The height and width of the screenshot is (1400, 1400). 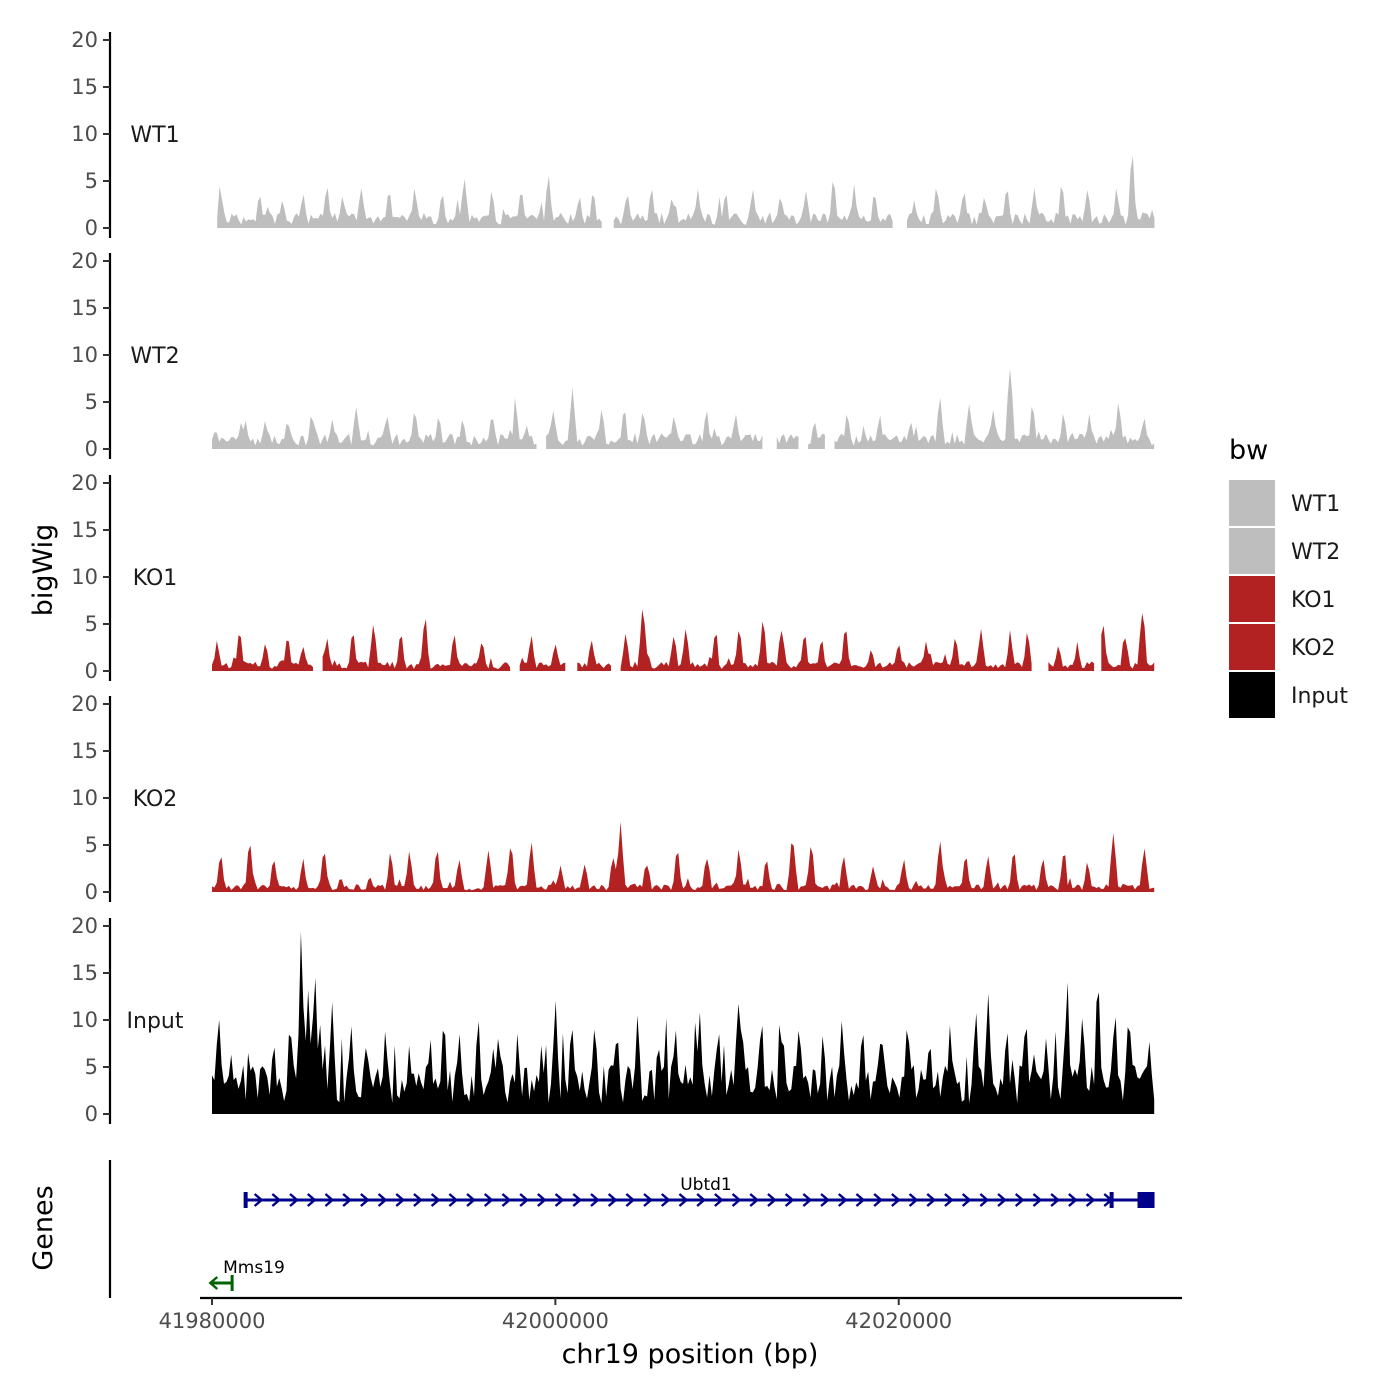 I want to click on gene-ubtd1: Ubtd1, so click(x=699, y=1191).